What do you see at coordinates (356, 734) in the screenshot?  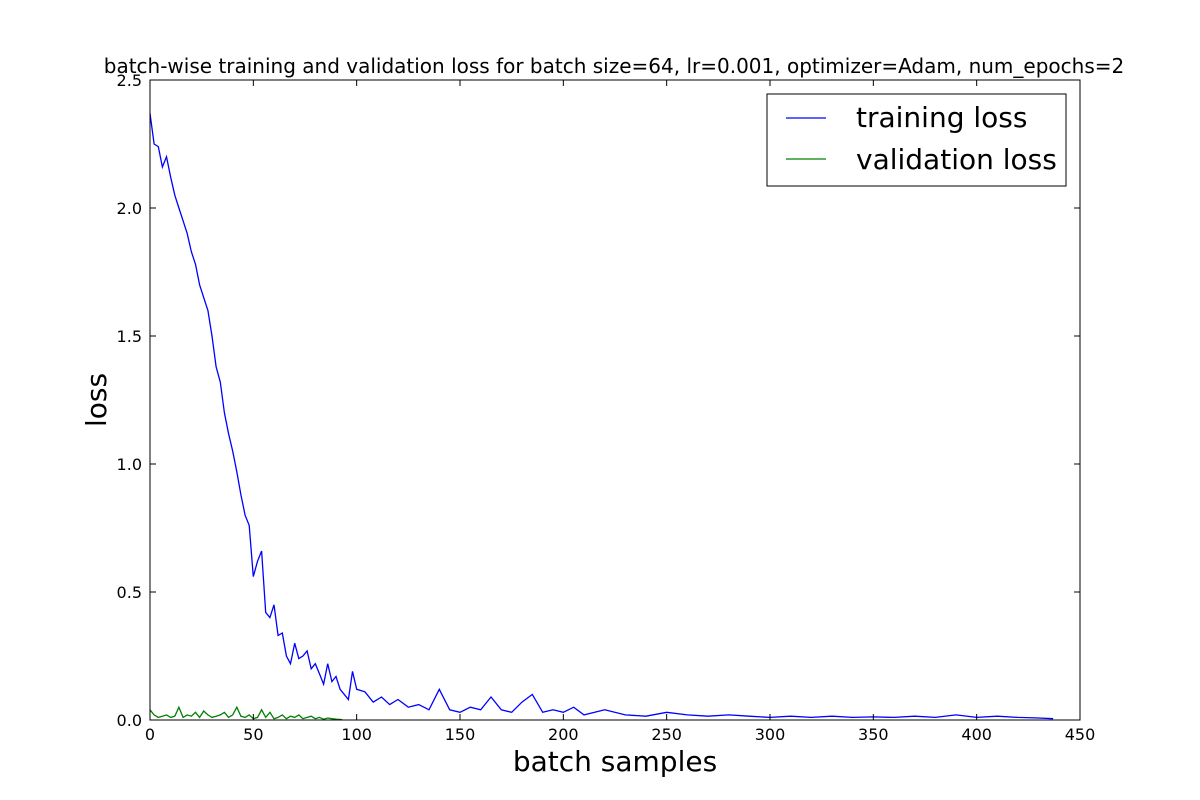 I see `x-tick-label: 100` at bounding box center [356, 734].